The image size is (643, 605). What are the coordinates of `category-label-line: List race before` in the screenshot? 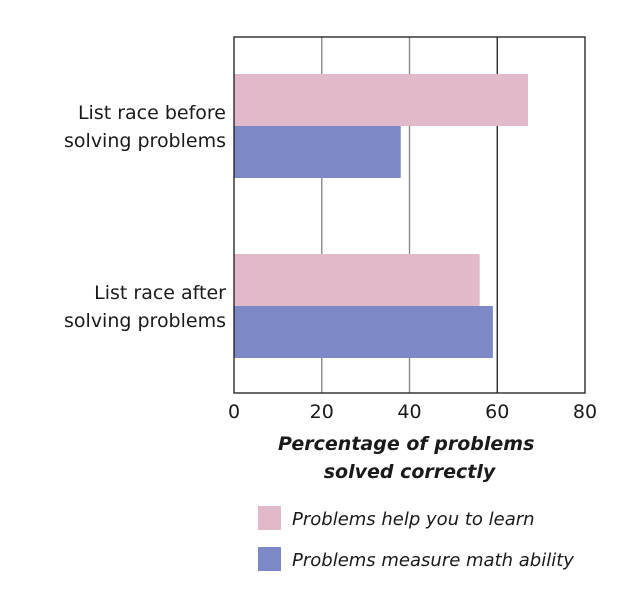 It's located at (152, 113).